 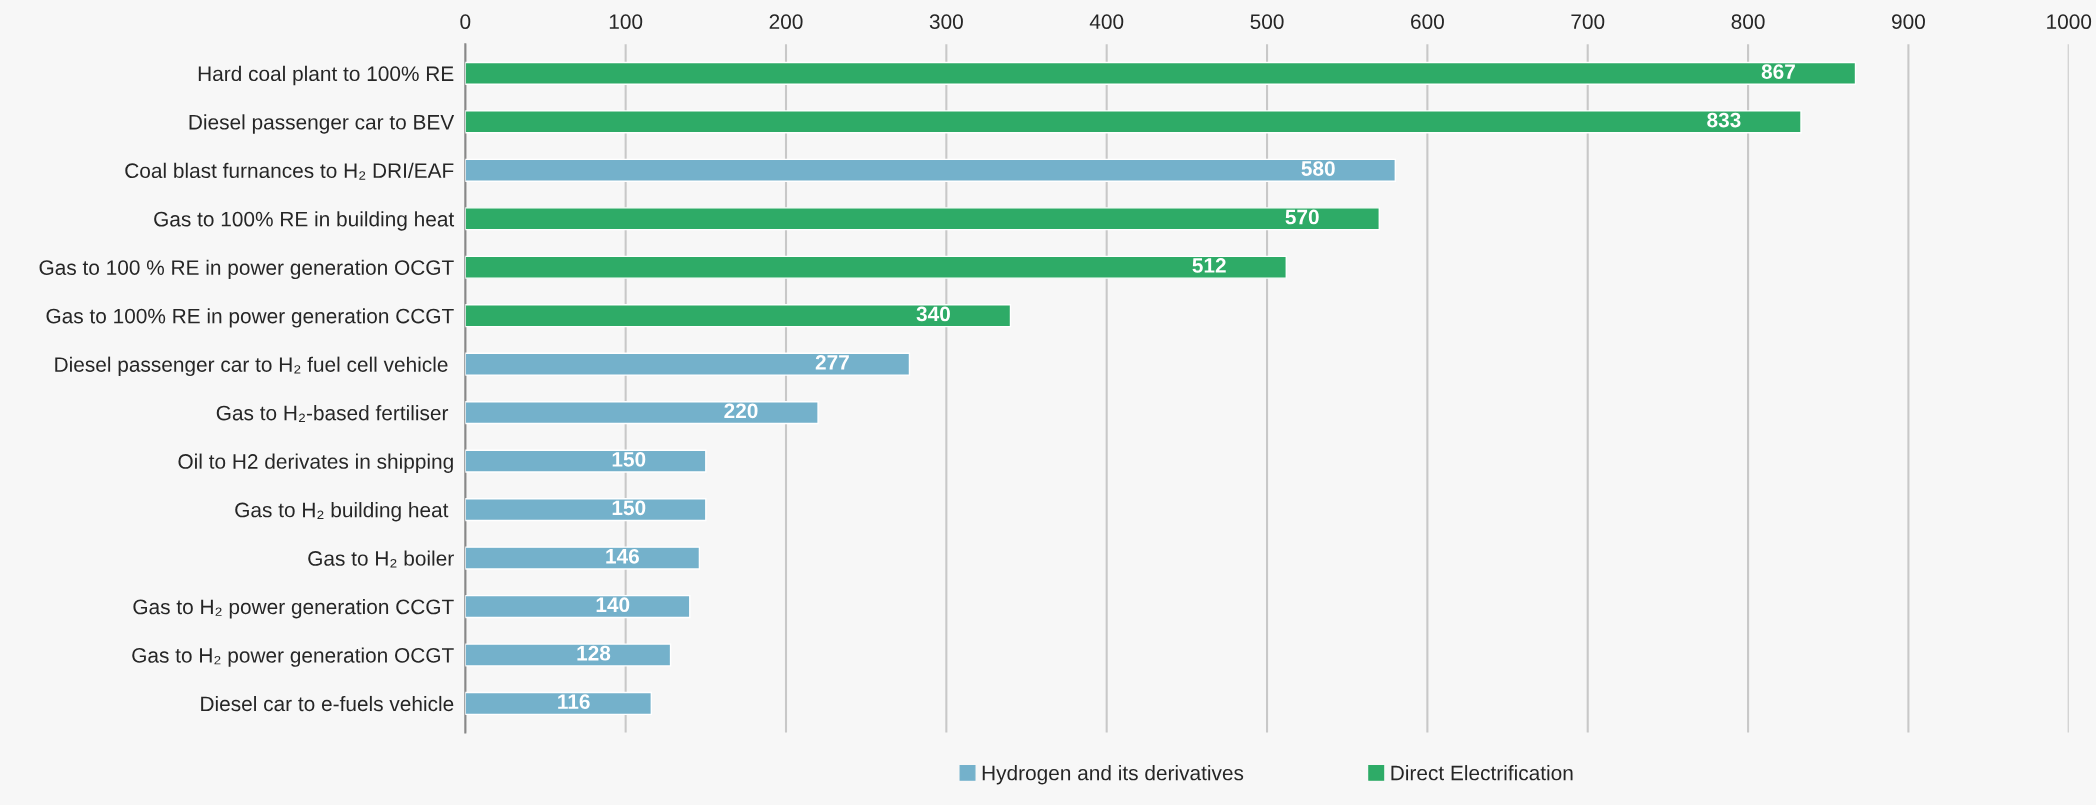 What do you see at coordinates (933, 314) in the screenshot?
I see `data-label: 340` at bounding box center [933, 314].